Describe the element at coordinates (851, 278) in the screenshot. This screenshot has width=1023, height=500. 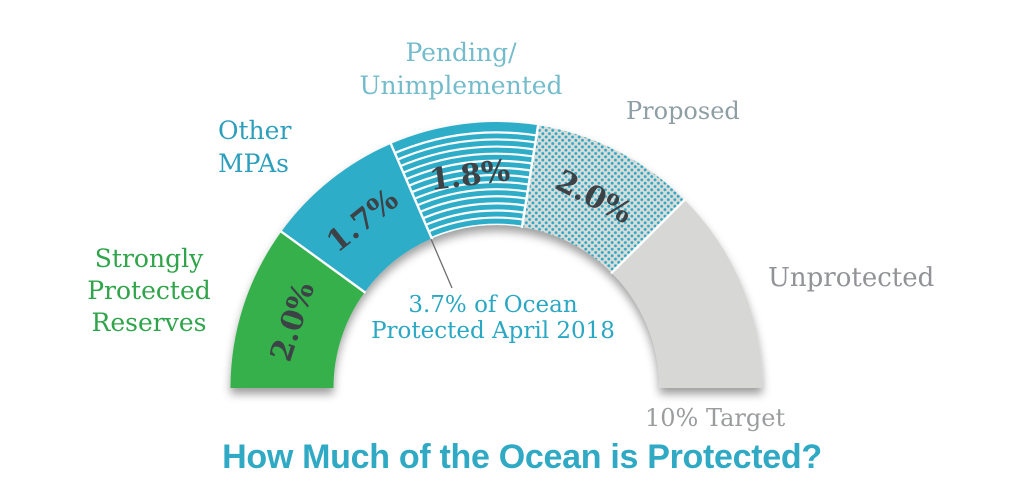
I see `label-unprotected: Unprotected` at that location.